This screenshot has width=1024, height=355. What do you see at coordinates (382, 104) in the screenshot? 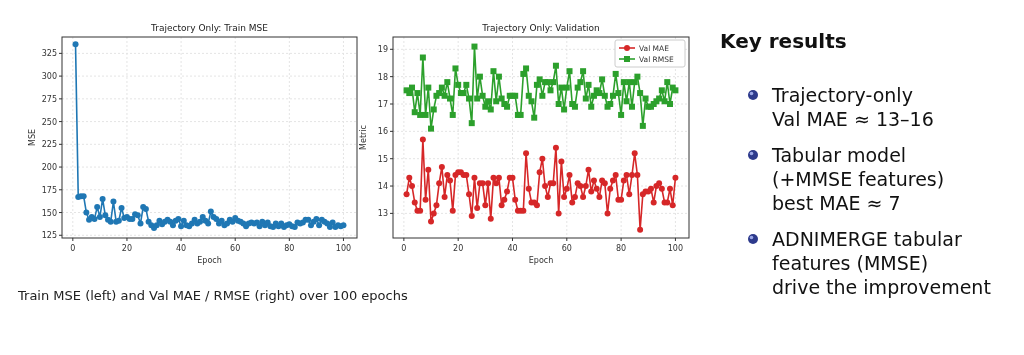
I see `y-tick-label: 17` at bounding box center [382, 104].